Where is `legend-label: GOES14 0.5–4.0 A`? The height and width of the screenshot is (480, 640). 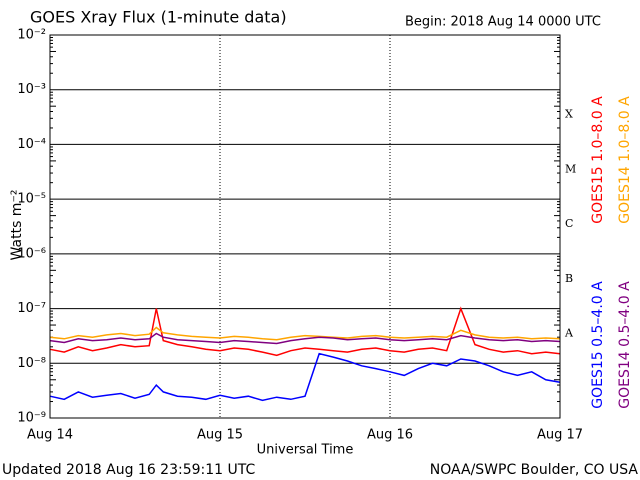
legend-label: GOES14 0.5–4.0 A is located at coordinates (625, 345).